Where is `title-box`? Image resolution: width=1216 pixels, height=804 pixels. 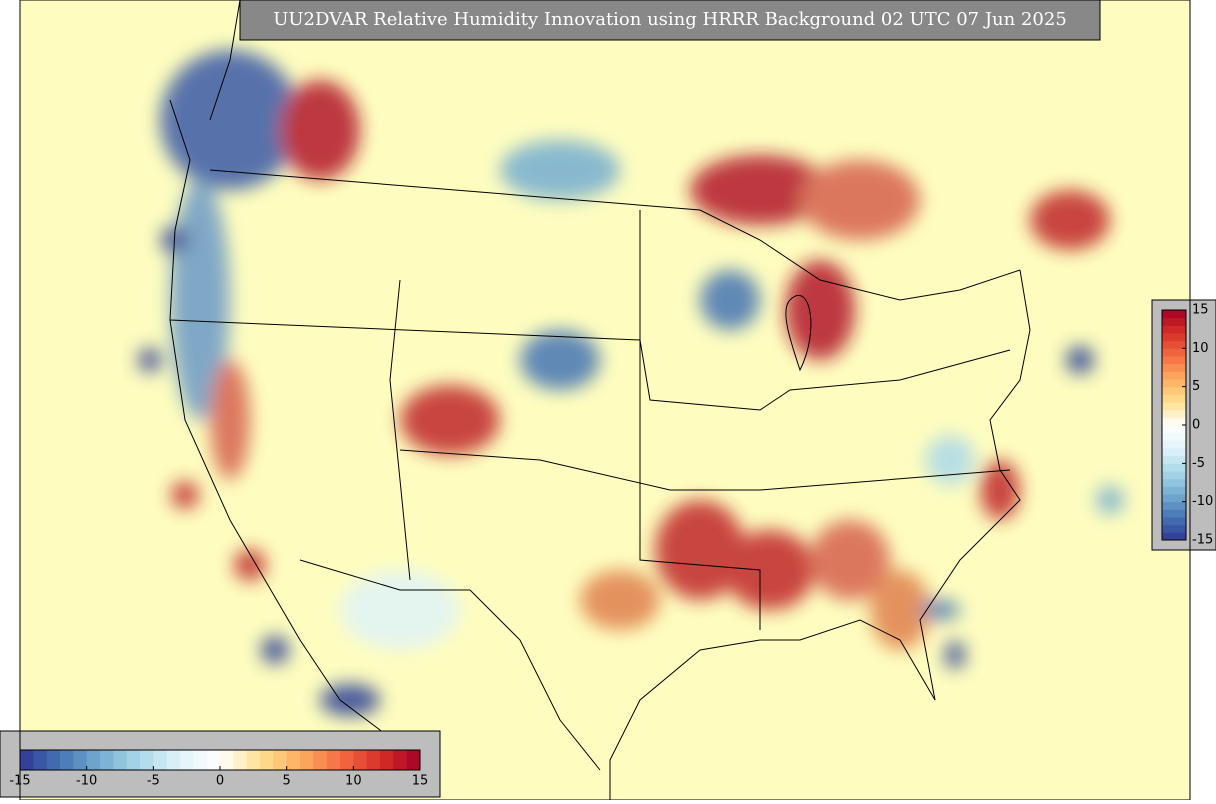
title-box is located at coordinates (670, 20).